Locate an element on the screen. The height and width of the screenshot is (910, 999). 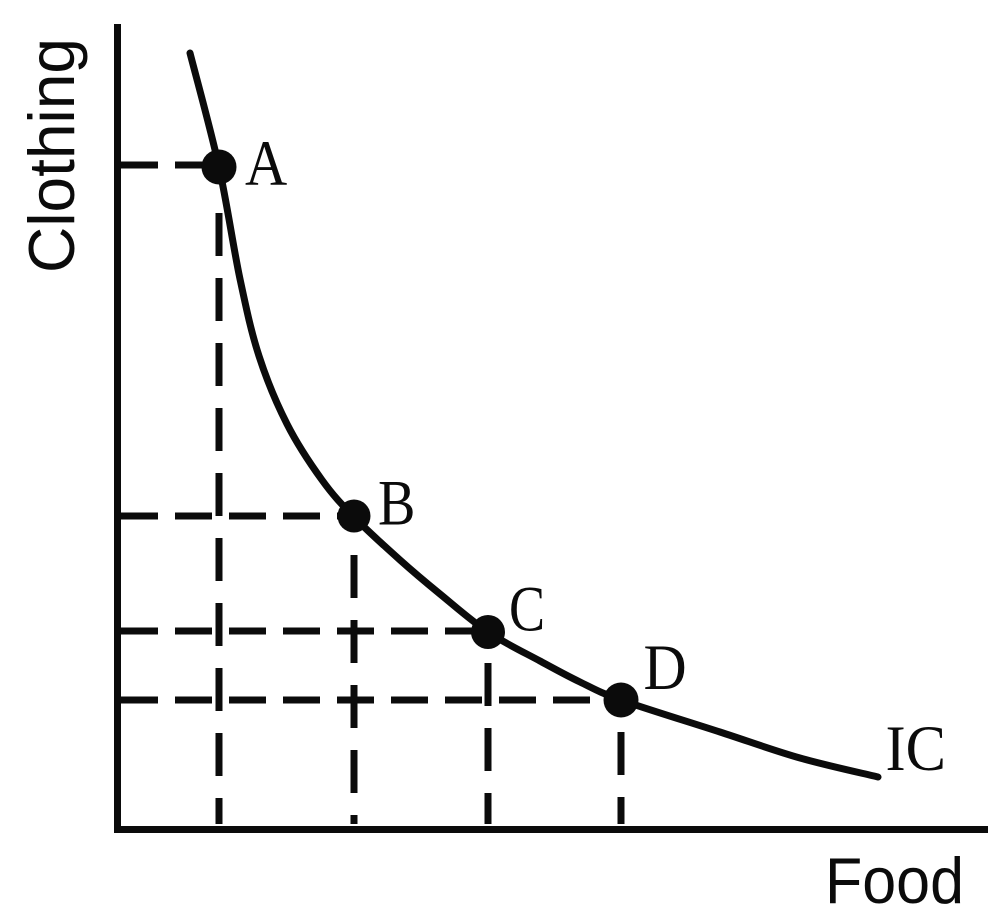
svg-text: C is located at coordinates (527, 610).